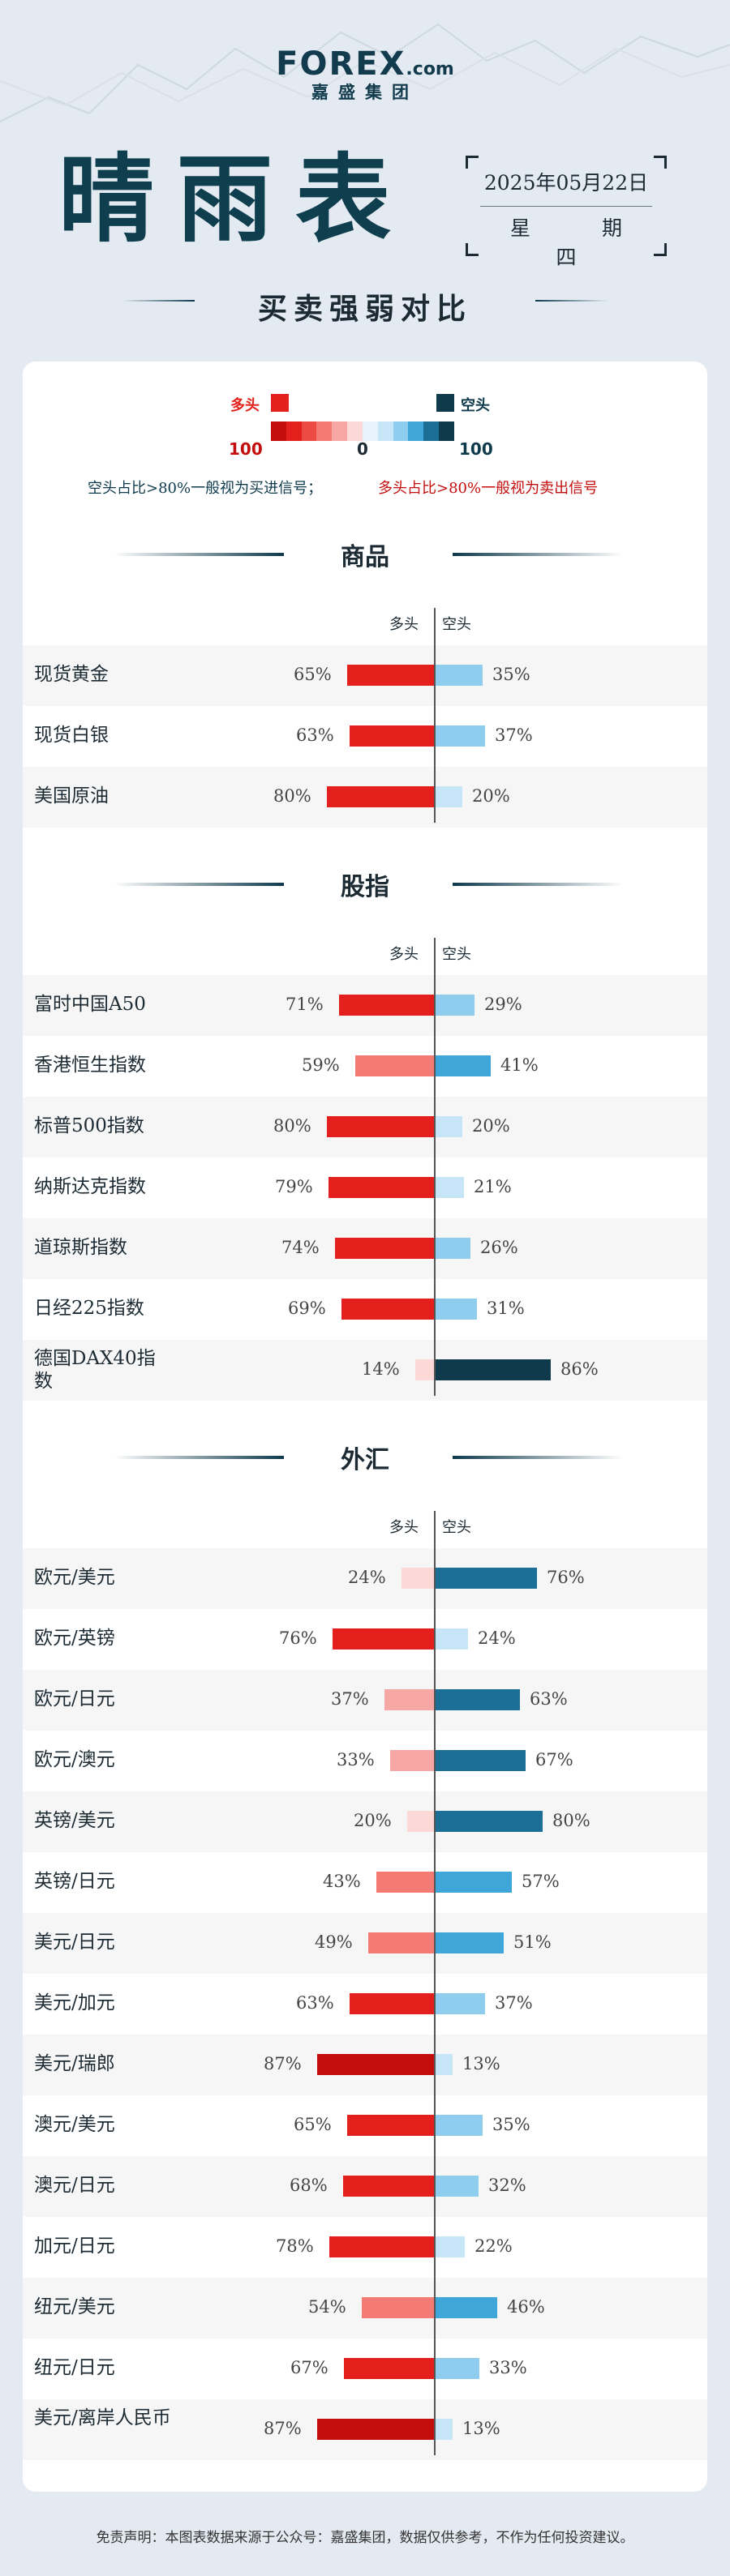 The image size is (730, 2576). I want to click on short-percent: 51%, so click(532, 1942).